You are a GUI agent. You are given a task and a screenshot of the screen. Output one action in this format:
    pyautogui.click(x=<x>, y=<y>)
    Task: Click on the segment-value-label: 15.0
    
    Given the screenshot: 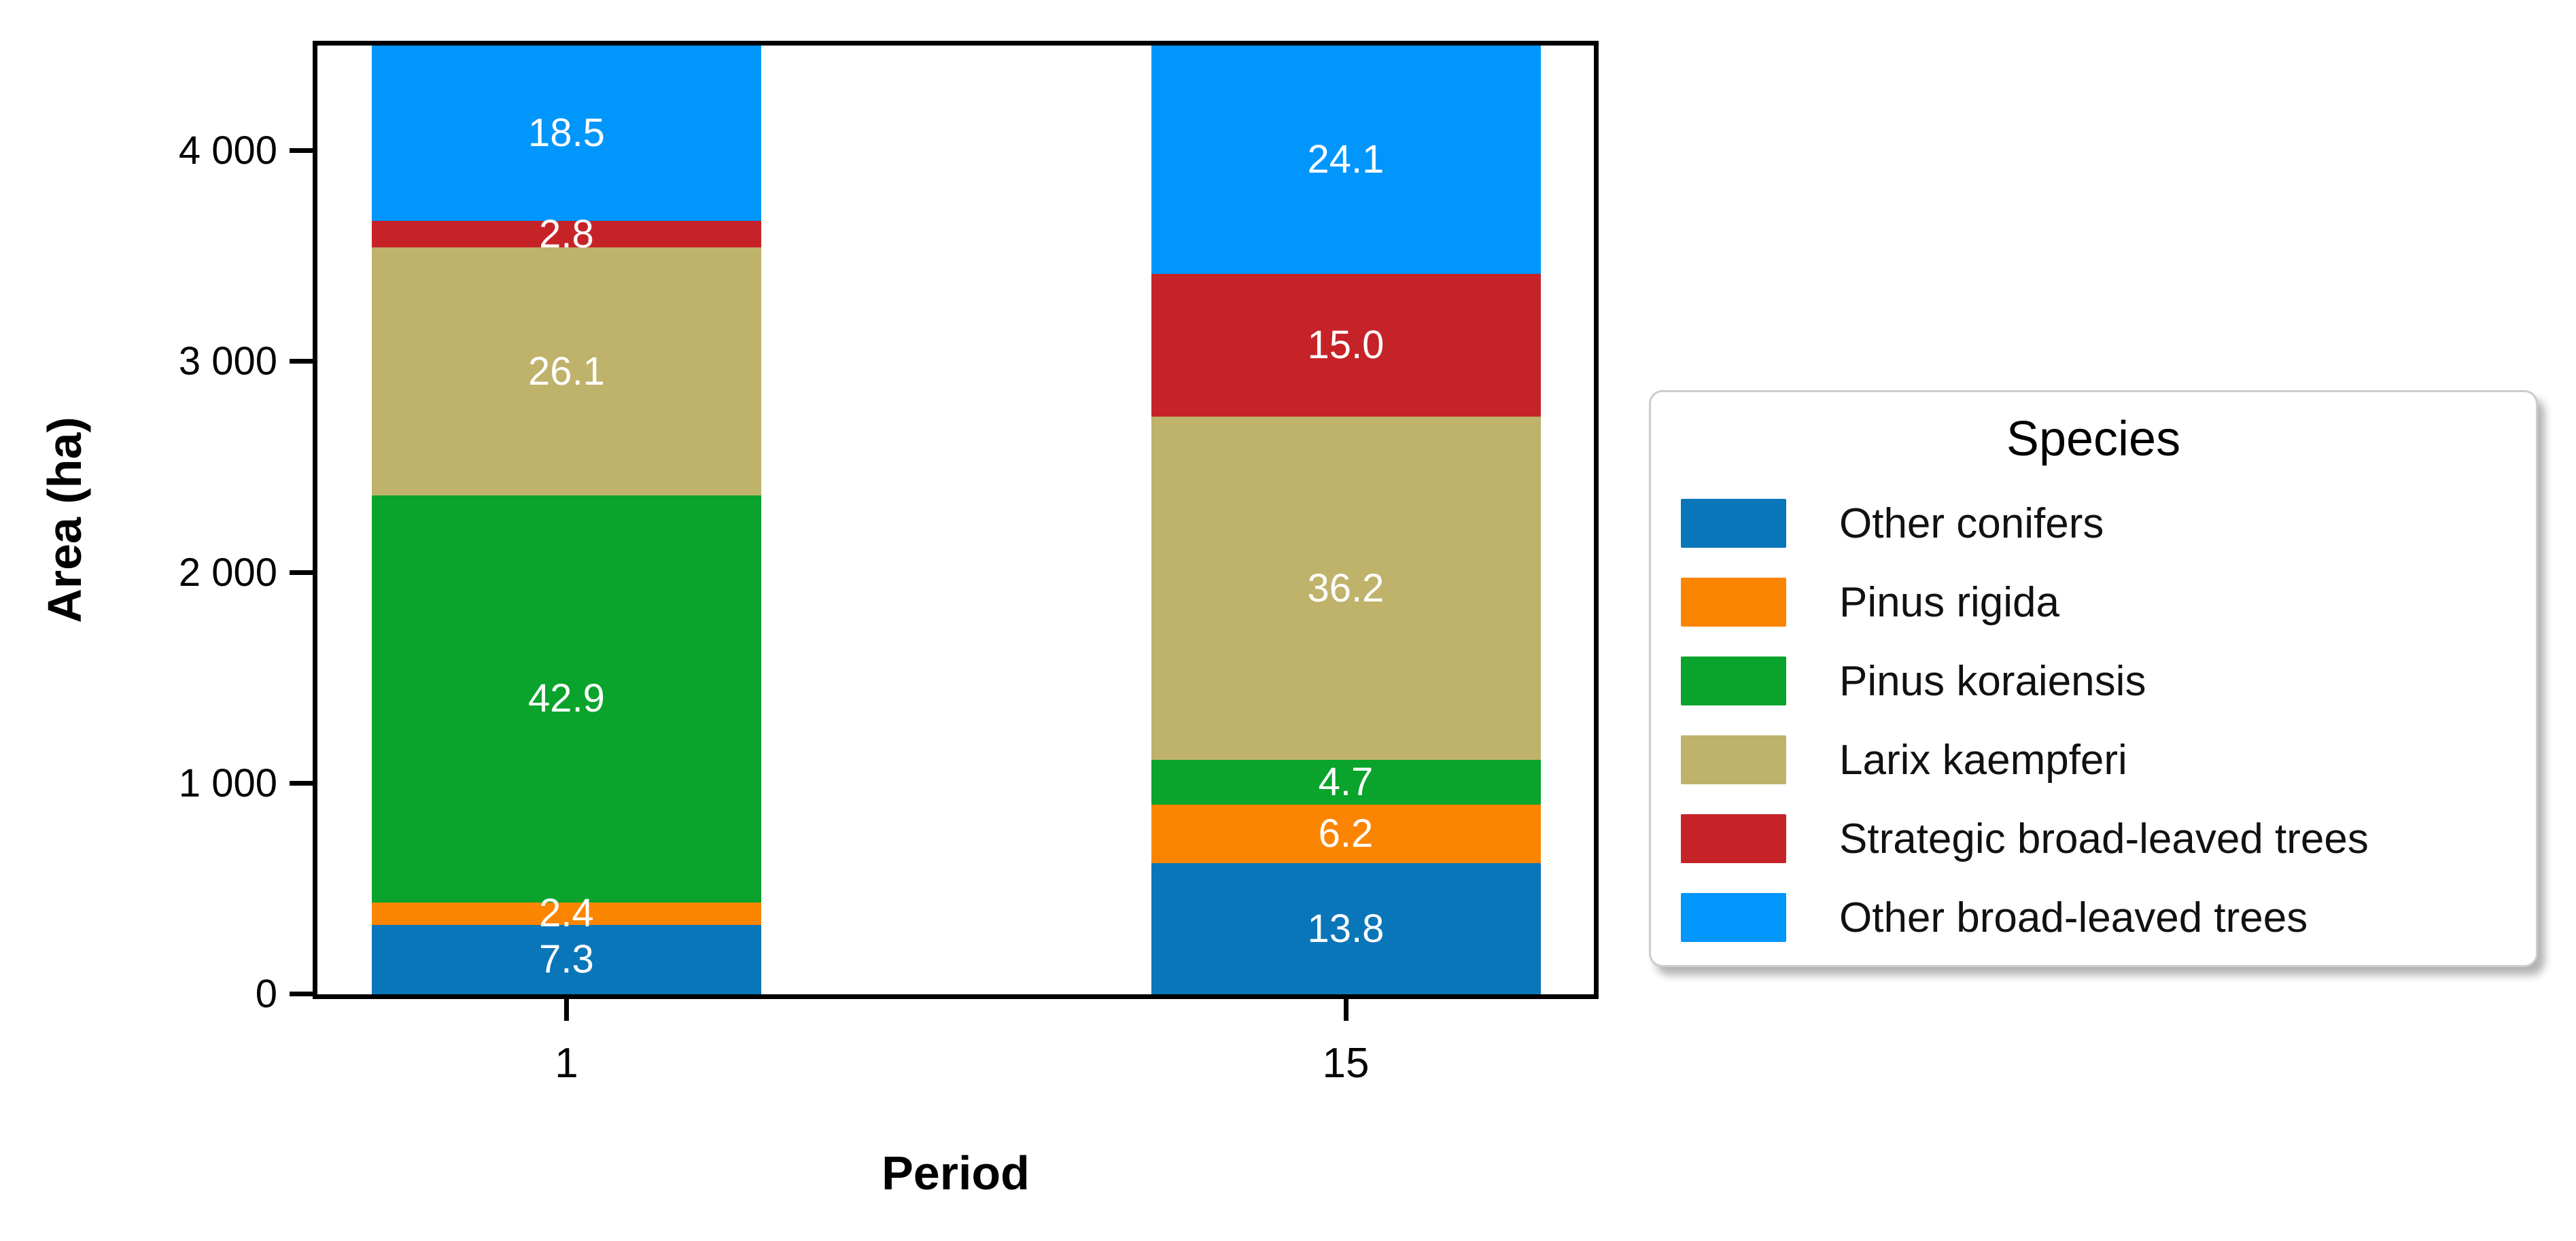 What is the action you would take?
    pyautogui.click(x=1346, y=346)
    